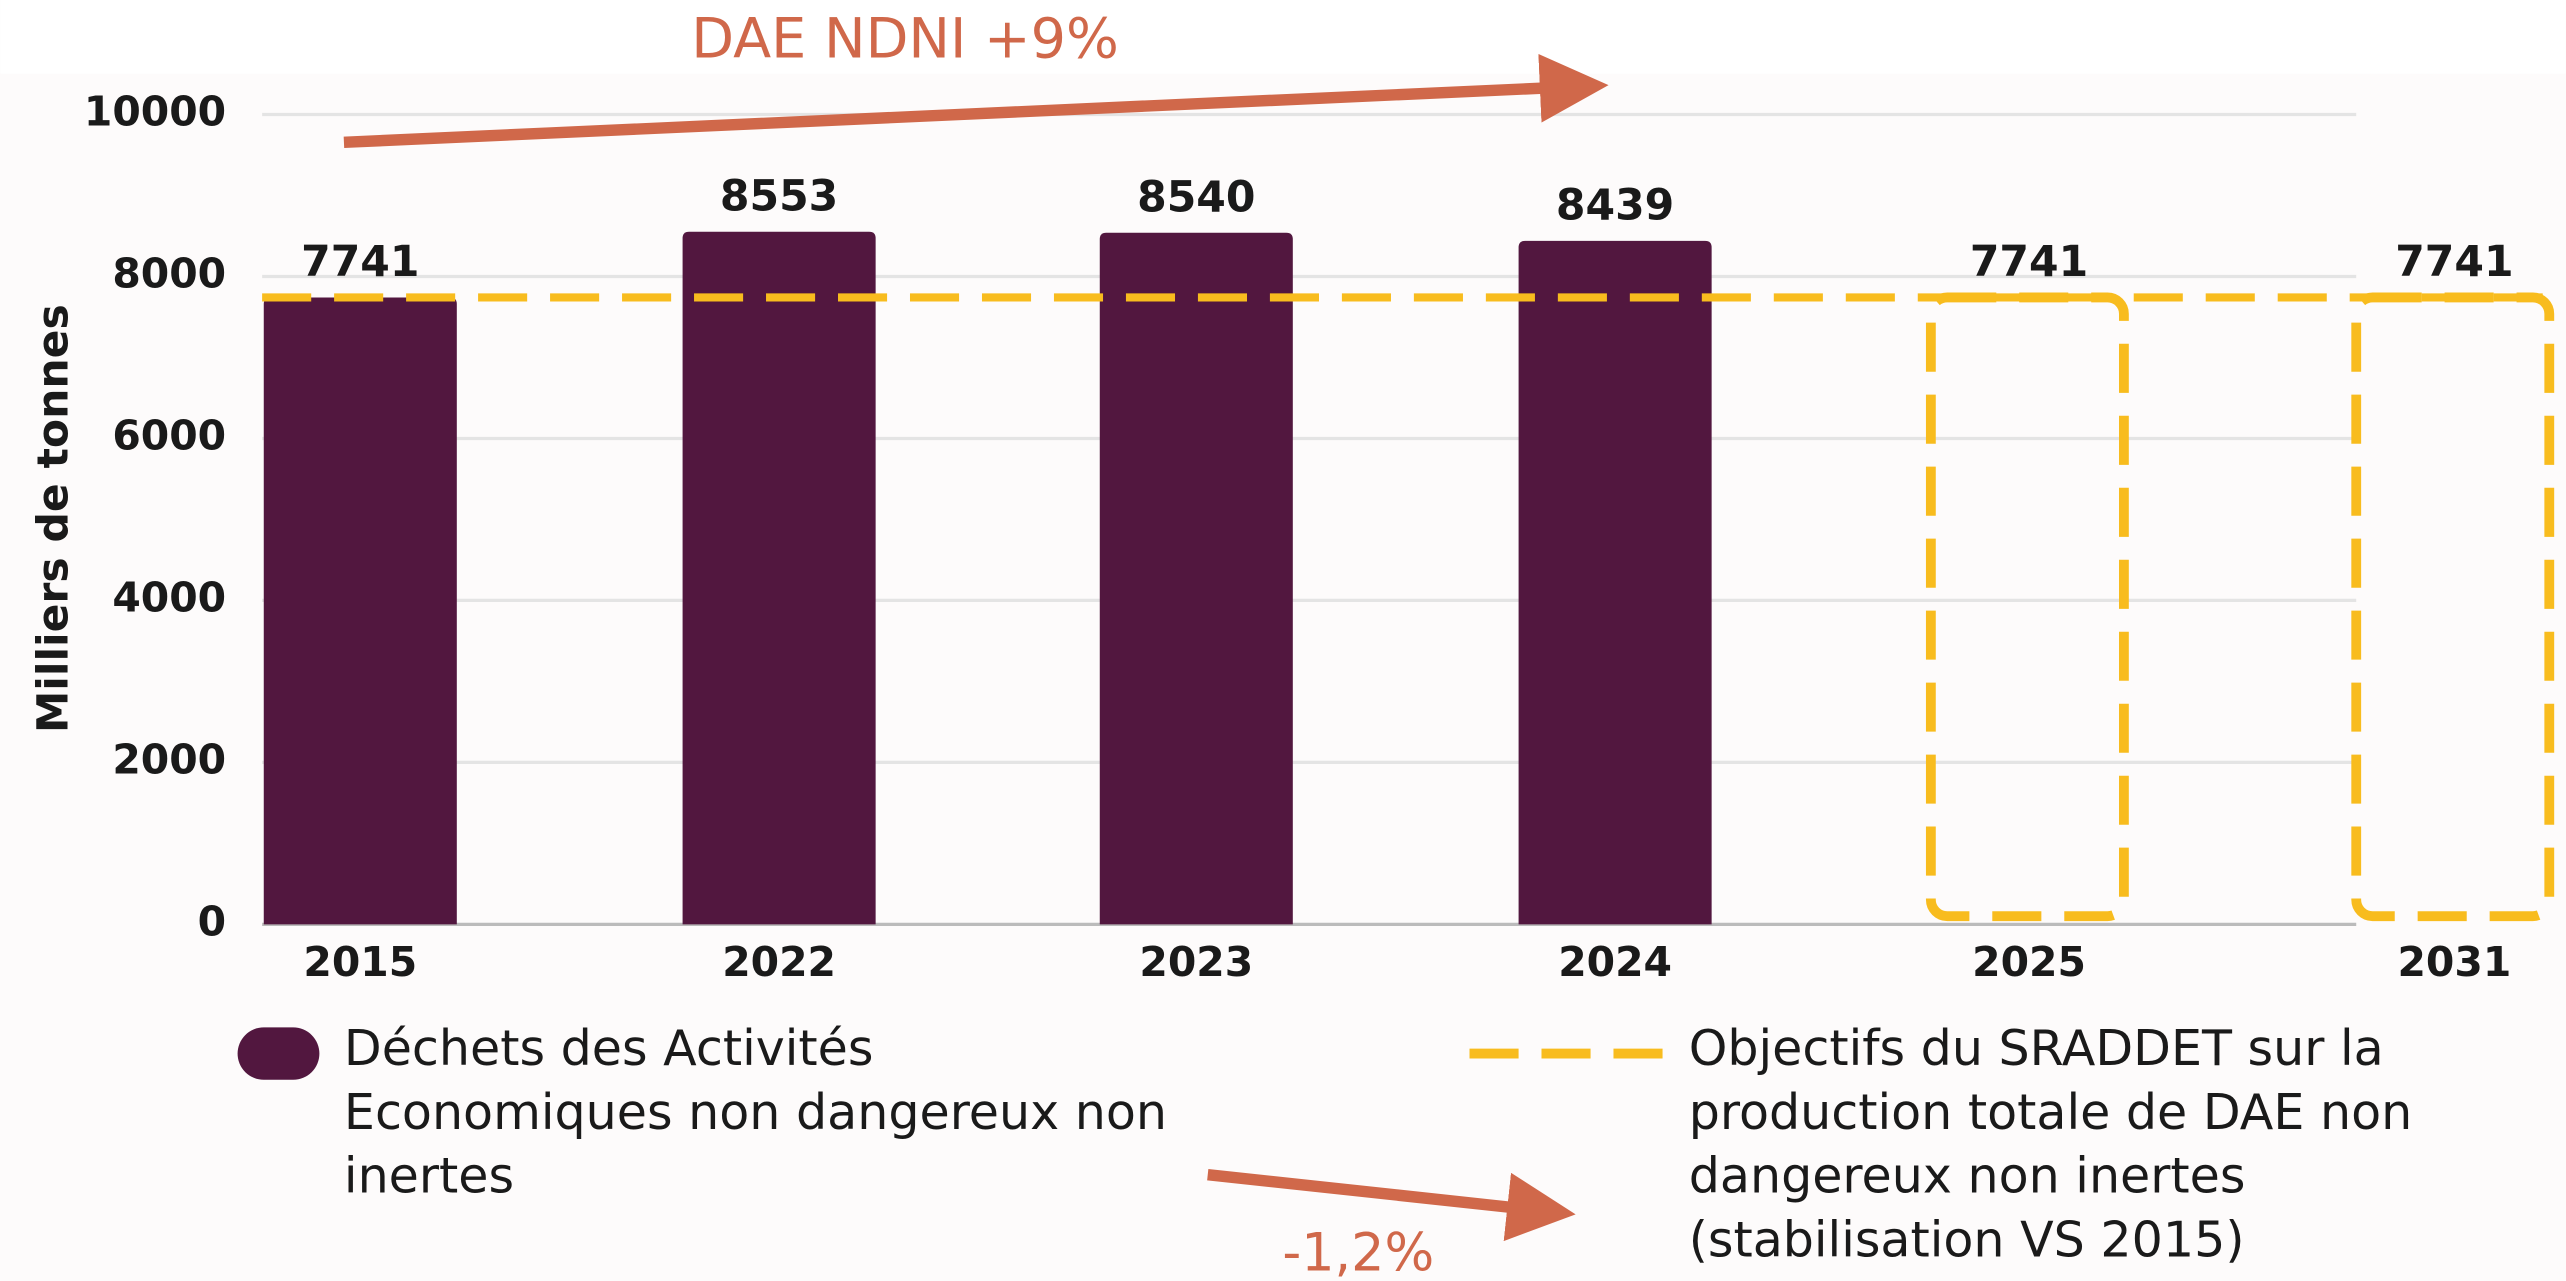 Image resolution: width=2566 pixels, height=1281 pixels. Describe the element at coordinates (1283, 37) in the screenshot. I see `top-band` at that location.